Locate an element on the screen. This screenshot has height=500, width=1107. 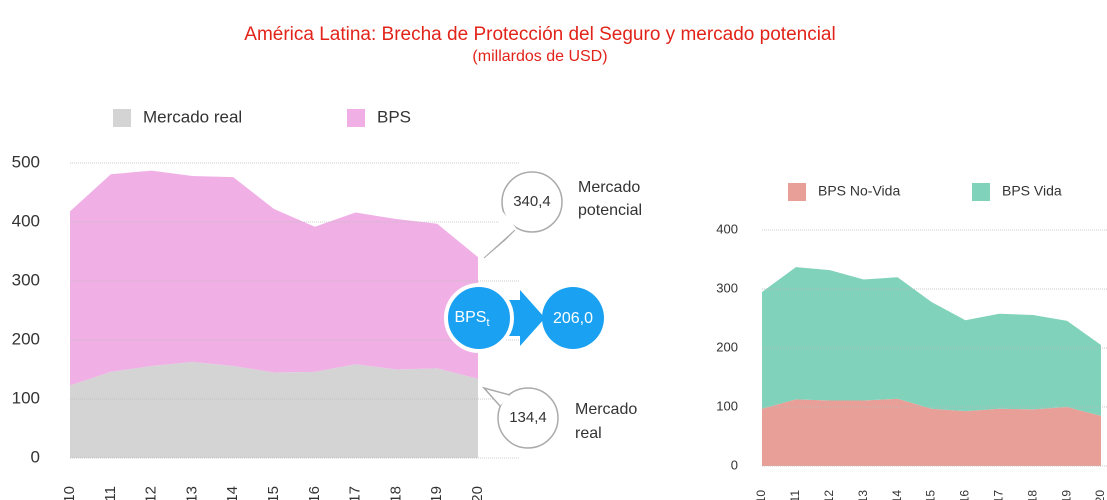
callout-value: 340,4 is located at coordinates (532, 201).